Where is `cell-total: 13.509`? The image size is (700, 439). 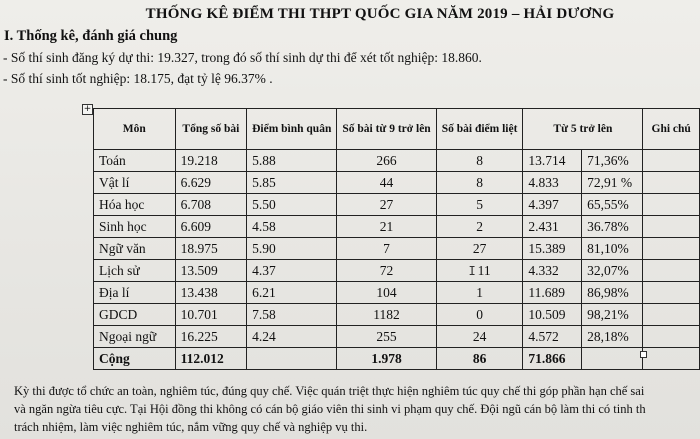 cell-total: 13.509 is located at coordinates (211, 270).